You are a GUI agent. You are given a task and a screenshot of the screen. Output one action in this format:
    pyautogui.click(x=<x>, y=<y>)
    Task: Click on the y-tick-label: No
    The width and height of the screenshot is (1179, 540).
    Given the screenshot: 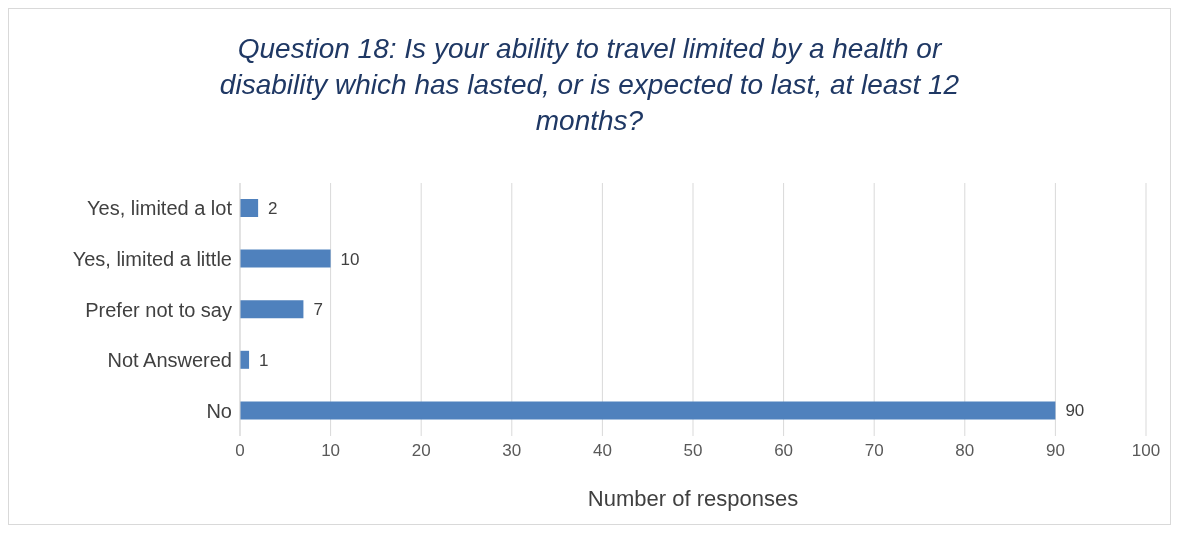 What is the action you would take?
    pyautogui.click(x=219, y=410)
    